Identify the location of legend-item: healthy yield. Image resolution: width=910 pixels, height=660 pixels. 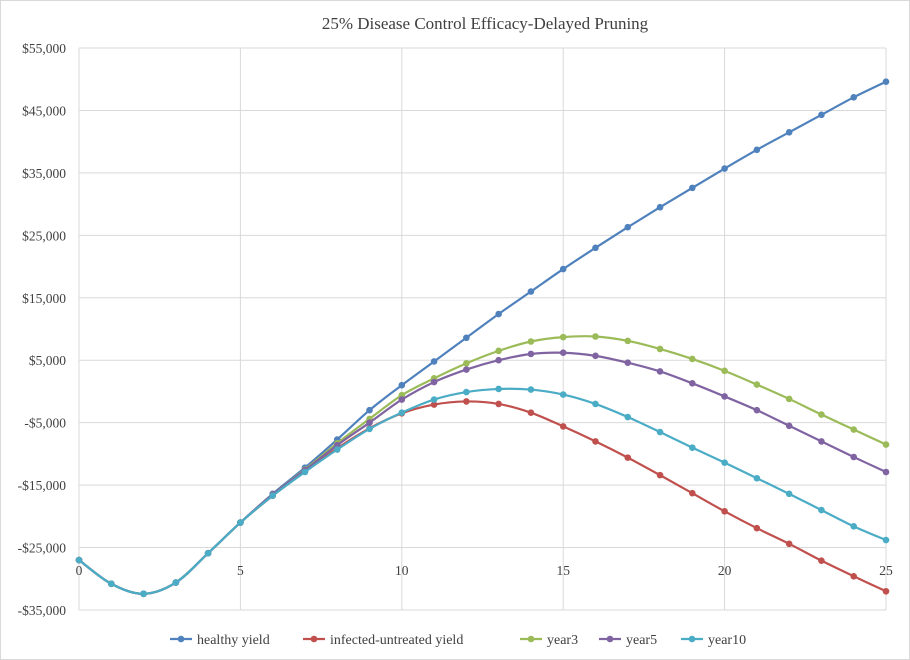
(220, 640).